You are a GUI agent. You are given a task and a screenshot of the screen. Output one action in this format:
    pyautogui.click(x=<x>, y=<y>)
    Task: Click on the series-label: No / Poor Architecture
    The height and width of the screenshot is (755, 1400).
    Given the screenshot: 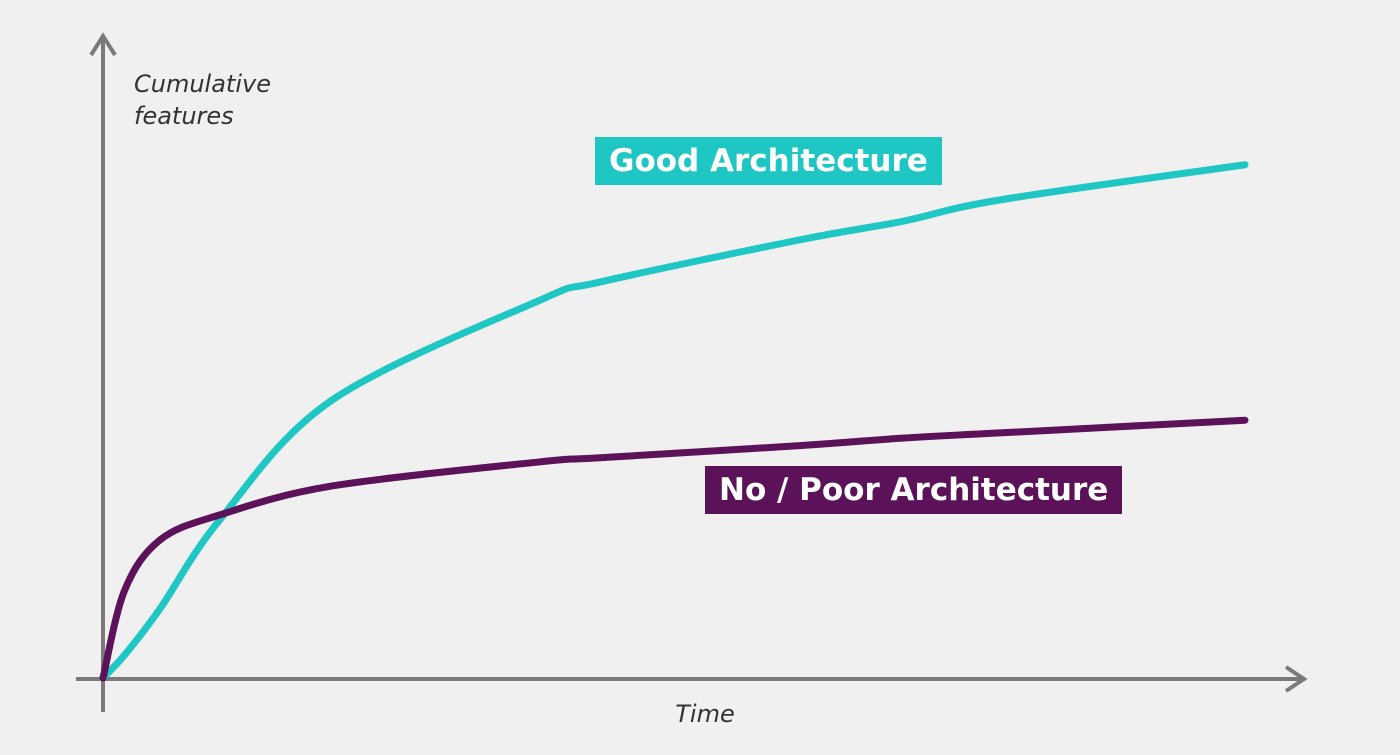 What is the action you would take?
    pyautogui.click(x=914, y=490)
    